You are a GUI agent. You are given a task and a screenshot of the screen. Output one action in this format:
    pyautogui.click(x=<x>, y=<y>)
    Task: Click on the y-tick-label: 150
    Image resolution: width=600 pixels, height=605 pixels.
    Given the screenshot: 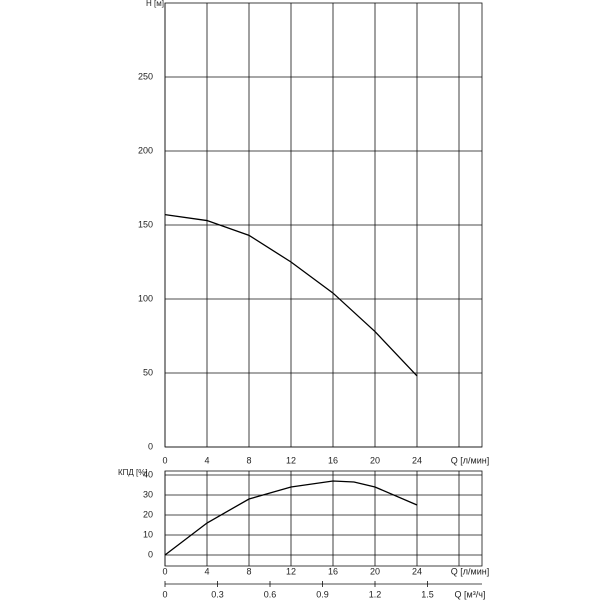 What is the action you would take?
    pyautogui.click(x=145, y=224)
    